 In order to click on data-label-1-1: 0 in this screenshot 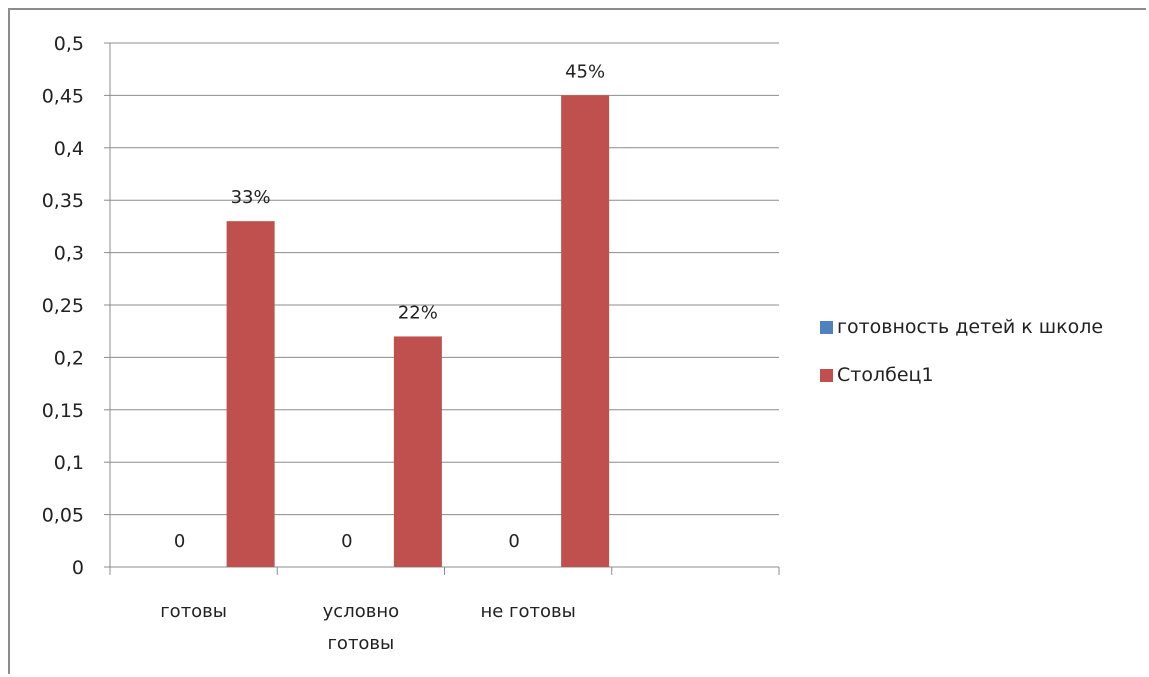, I will do `click(179, 541)`.